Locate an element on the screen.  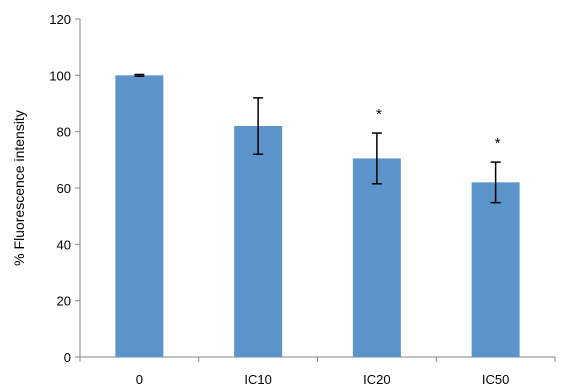
y-tick-label: 100 is located at coordinates (60, 75).